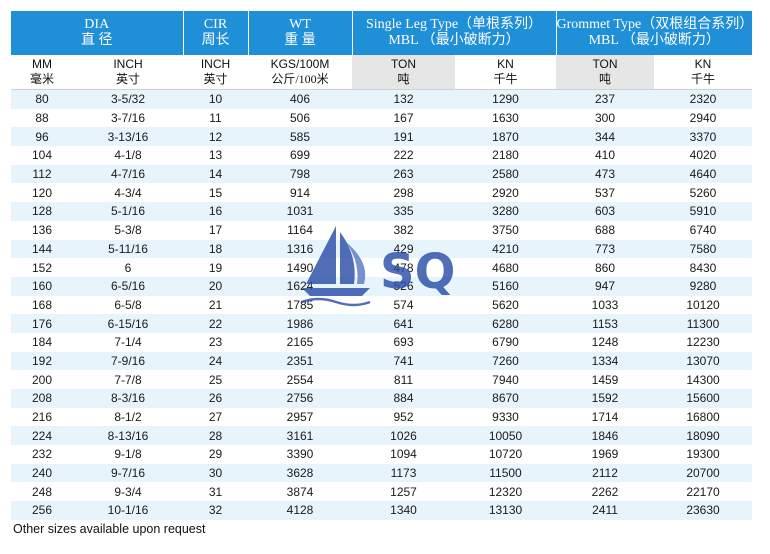 This screenshot has width=770, height=554. I want to click on cell-mm: 144, so click(42, 249).